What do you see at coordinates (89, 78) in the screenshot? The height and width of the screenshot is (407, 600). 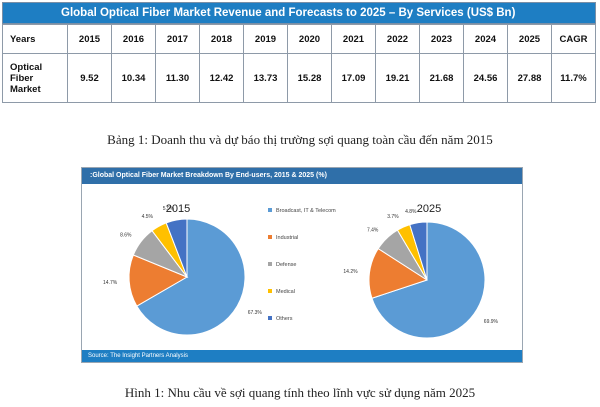 I see `table-cell: 9.52` at bounding box center [89, 78].